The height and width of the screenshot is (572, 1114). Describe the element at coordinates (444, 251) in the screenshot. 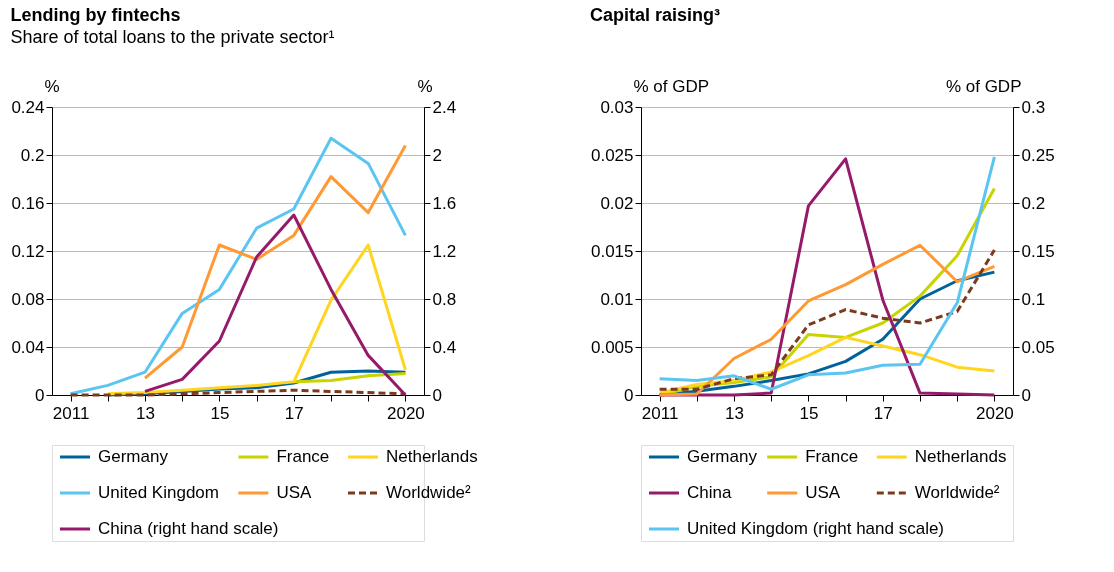

I see `y2-tick-label: 1.2` at that location.